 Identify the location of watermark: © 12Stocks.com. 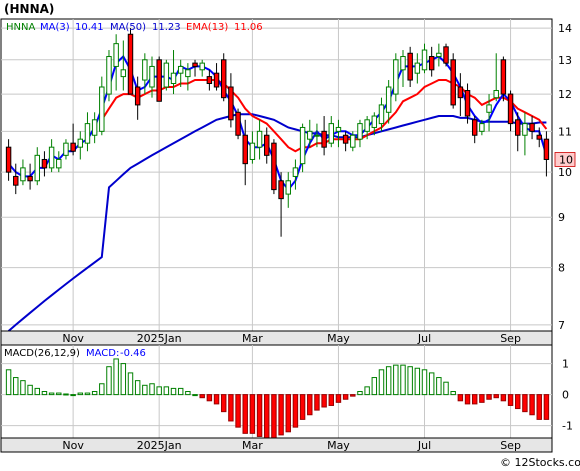
(540, 462).